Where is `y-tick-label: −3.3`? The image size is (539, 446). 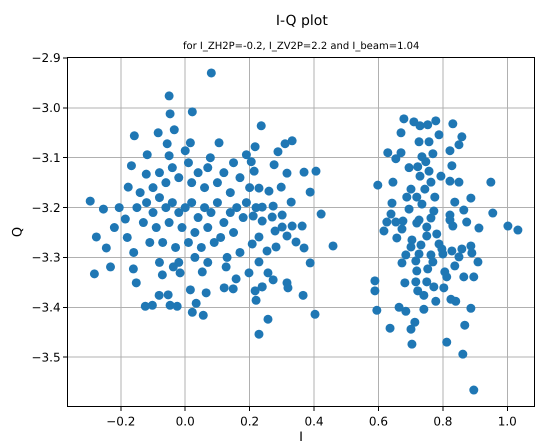
y-tick-label: −3.3 is located at coordinates (46, 257).